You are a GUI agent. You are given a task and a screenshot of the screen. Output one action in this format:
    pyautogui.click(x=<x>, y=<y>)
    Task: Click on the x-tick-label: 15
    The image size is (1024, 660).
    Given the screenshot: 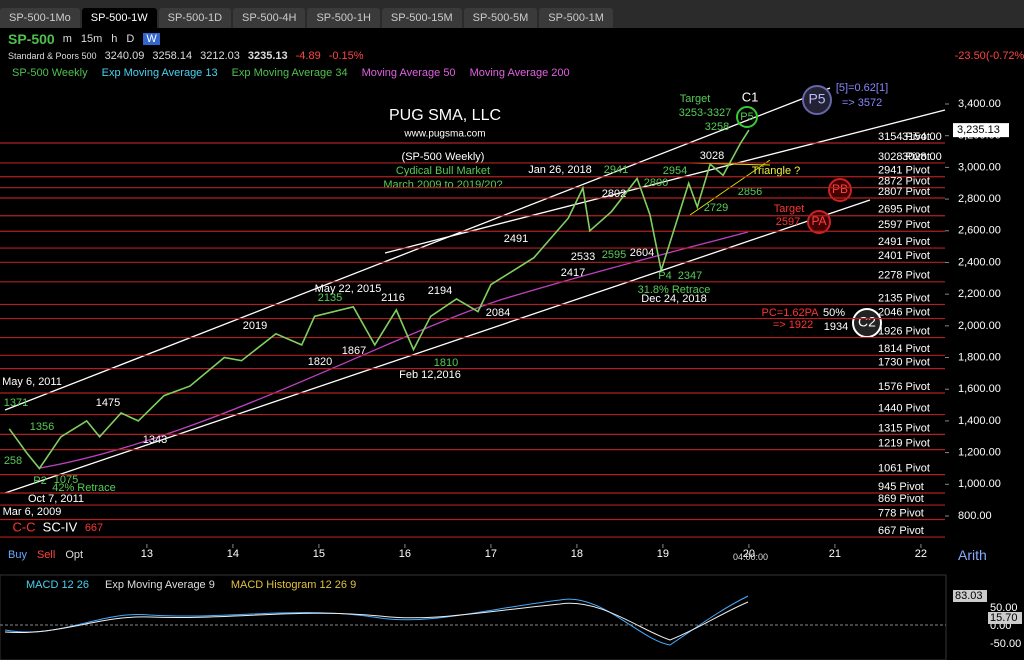 What is the action you would take?
    pyautogui.click(x=319, y=554)
    